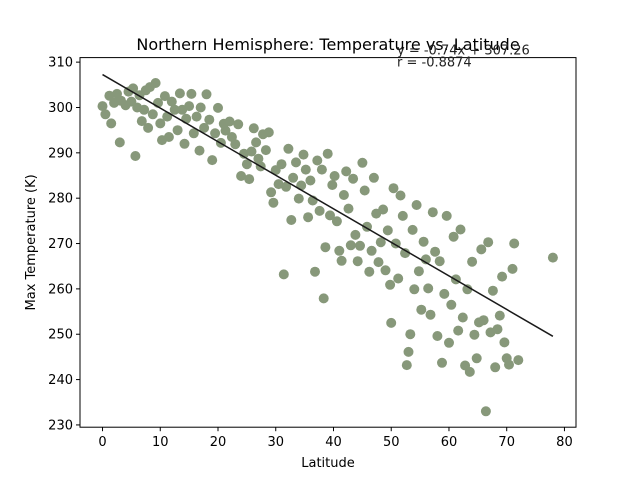  Describe the element at coordinates (60, 153) in the screenshot. I see `y-tick-label: 290` at that location.